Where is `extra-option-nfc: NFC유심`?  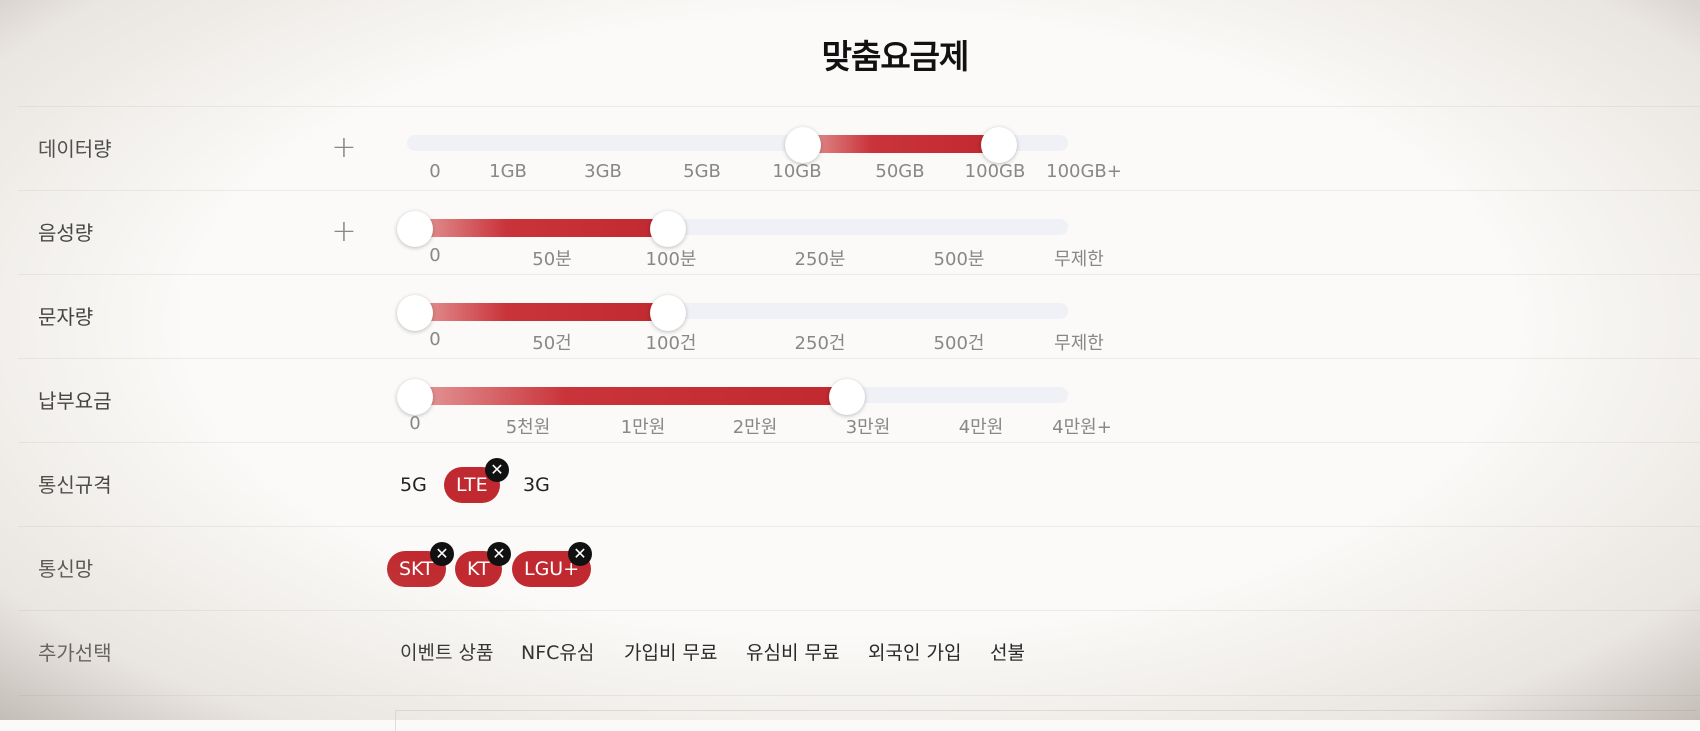
extra-option-nfc: NFC유심 is located at coordinates (558, 653).